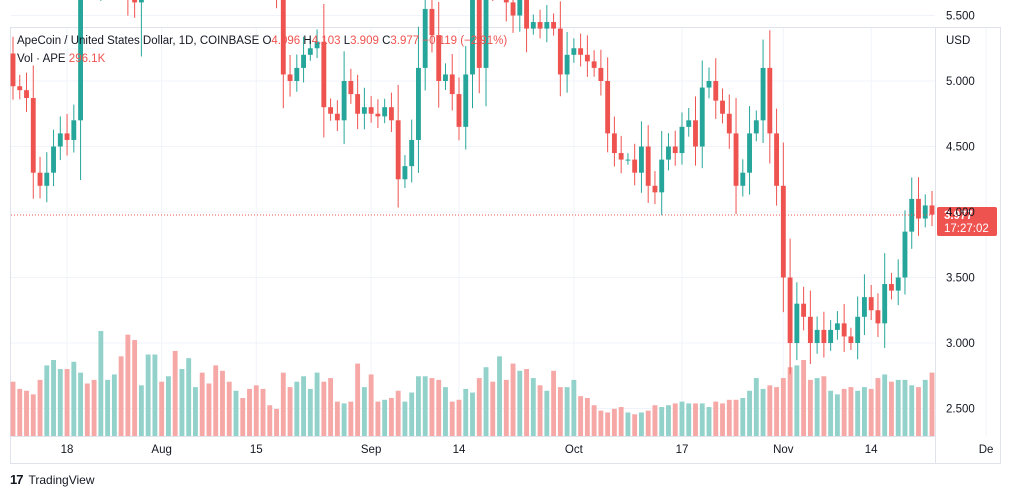  What do you see at coordinates (871, 450) in the screenshot?
I see `x-tick-label: 14` at bounding box center [871, 450].